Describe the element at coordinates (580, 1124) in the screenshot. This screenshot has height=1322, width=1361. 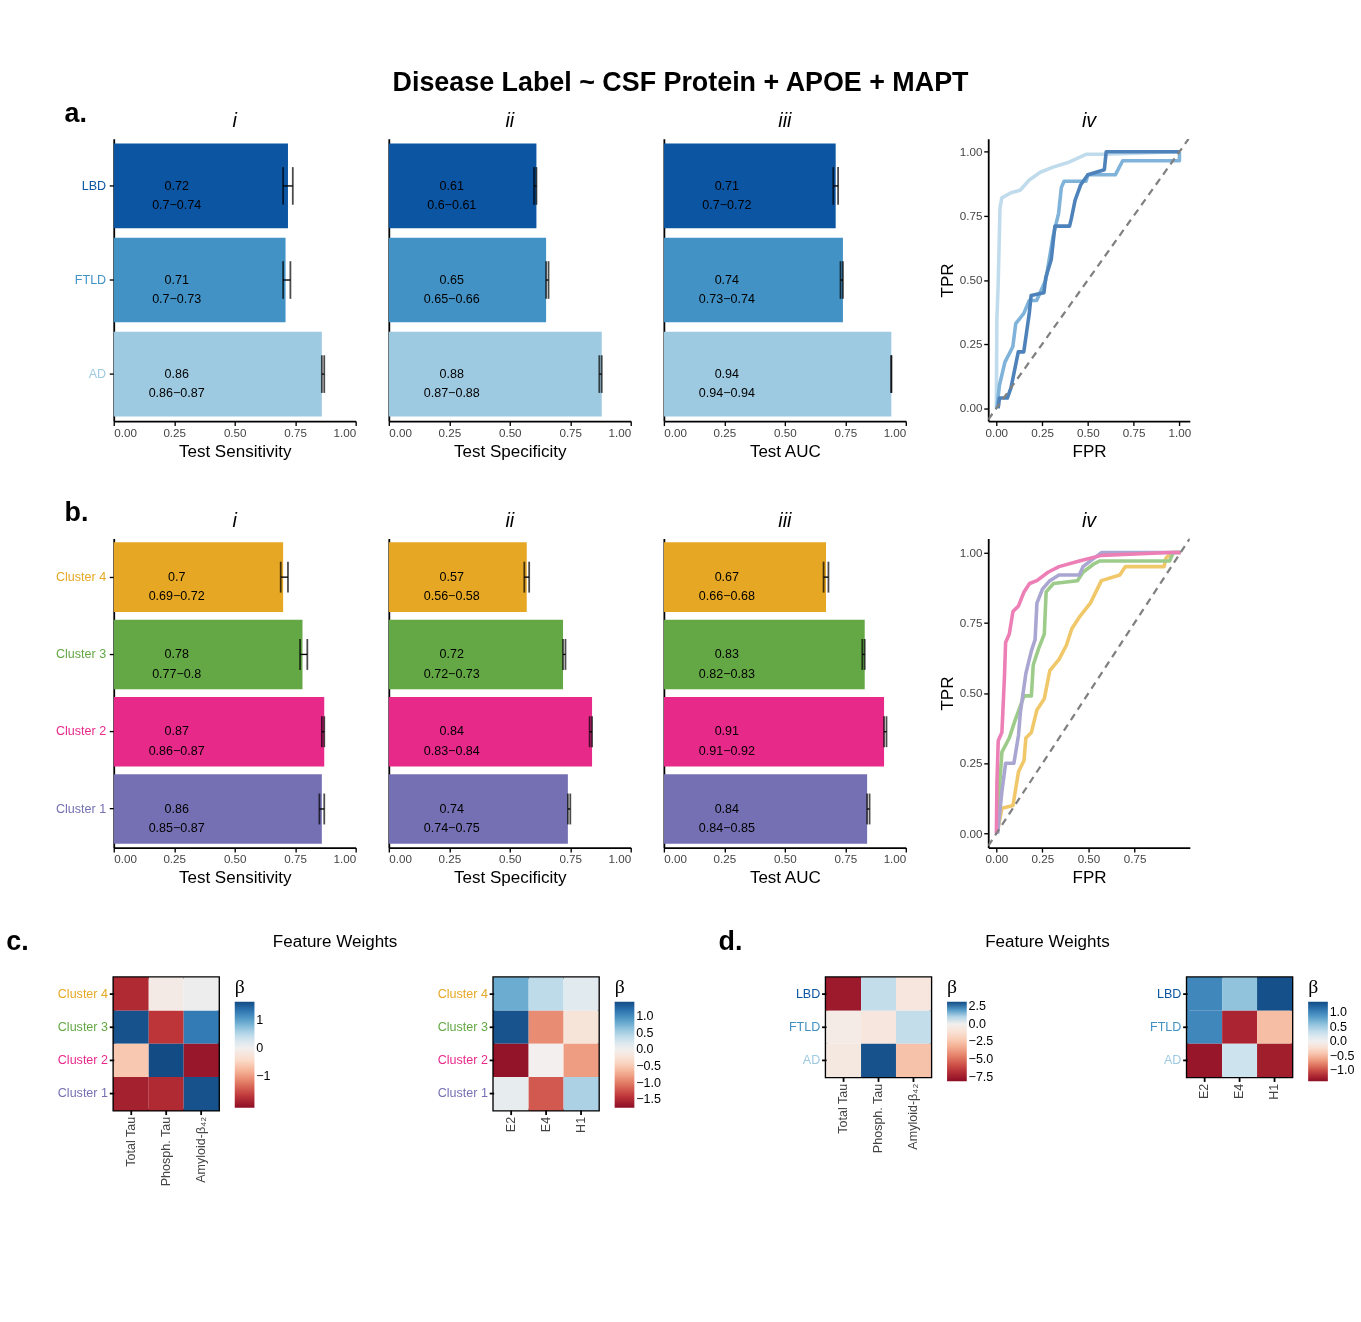
I see `x-tick-label: H1` at that location.